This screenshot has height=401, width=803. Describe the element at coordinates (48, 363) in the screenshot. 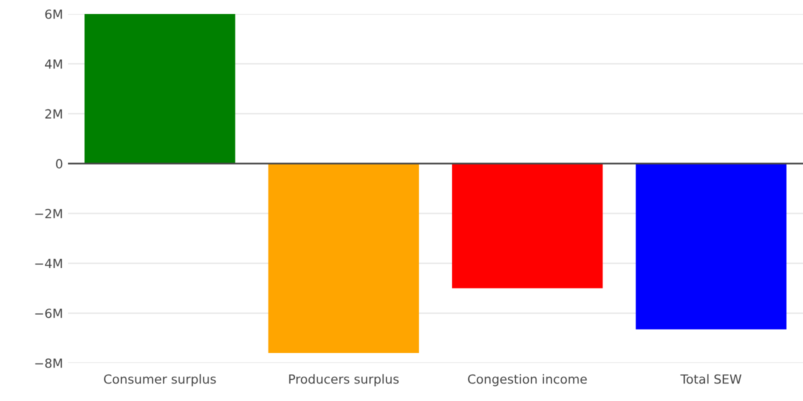

I see `y-tick-label: −8M` at that location.